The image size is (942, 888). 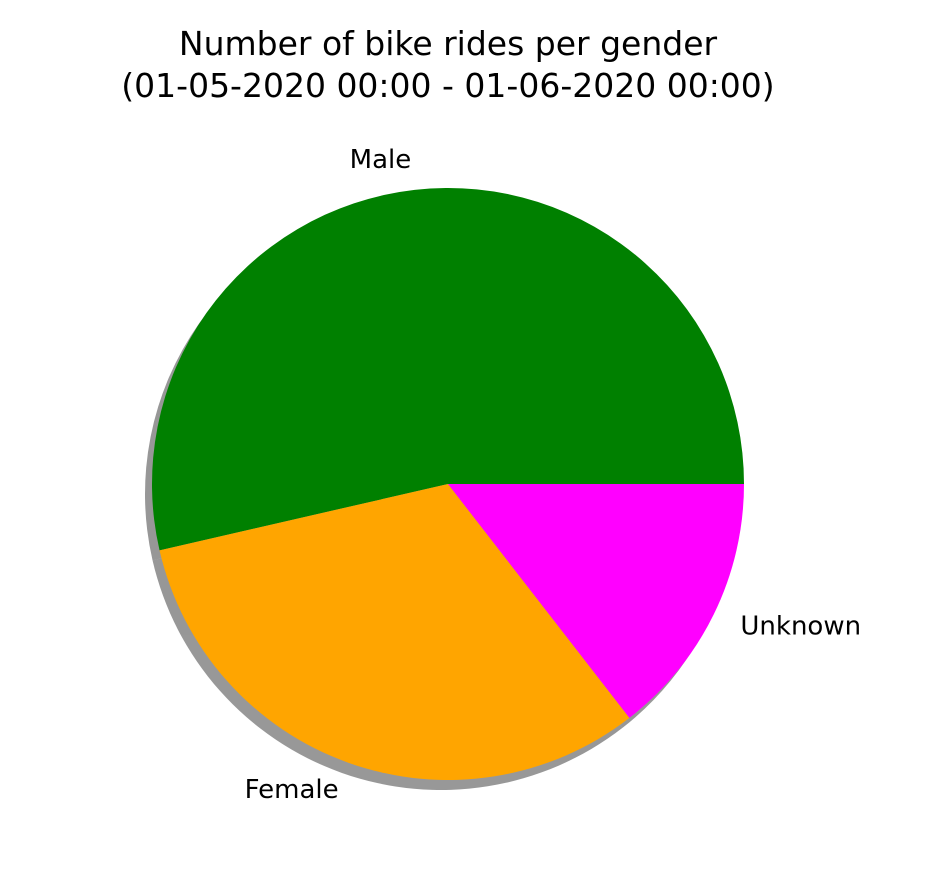 I want to click on pie-label-female: Female, so click(x=292, y=790).